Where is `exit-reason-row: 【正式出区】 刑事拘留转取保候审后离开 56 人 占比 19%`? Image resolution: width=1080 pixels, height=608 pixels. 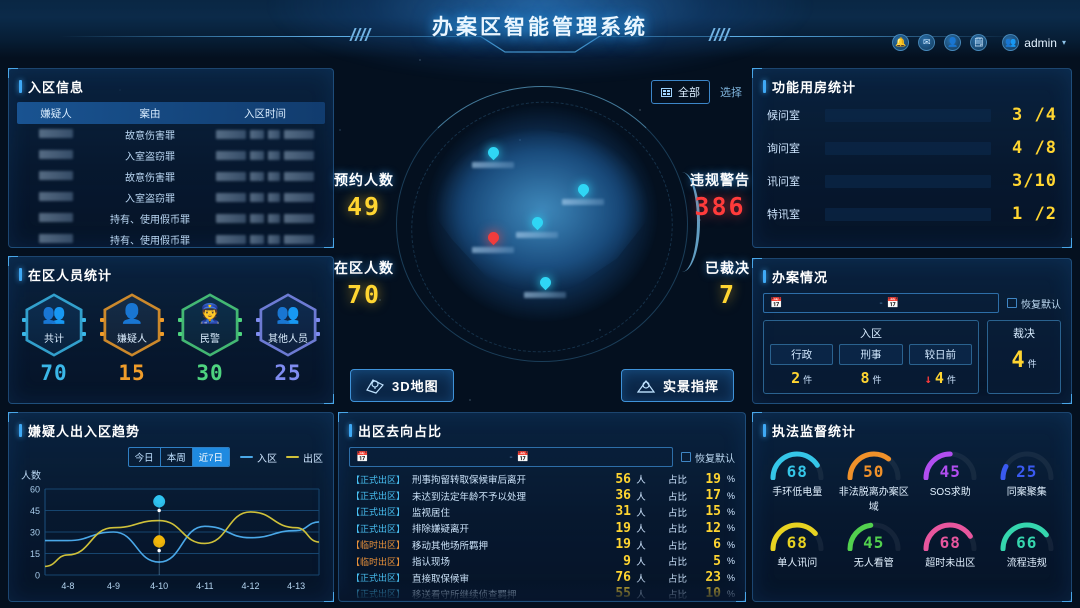
exit-reason-row: 【正式出区】 刑事拘留转取保候审后离开 56 人 占比 19% is located at coordinates (542, 479).